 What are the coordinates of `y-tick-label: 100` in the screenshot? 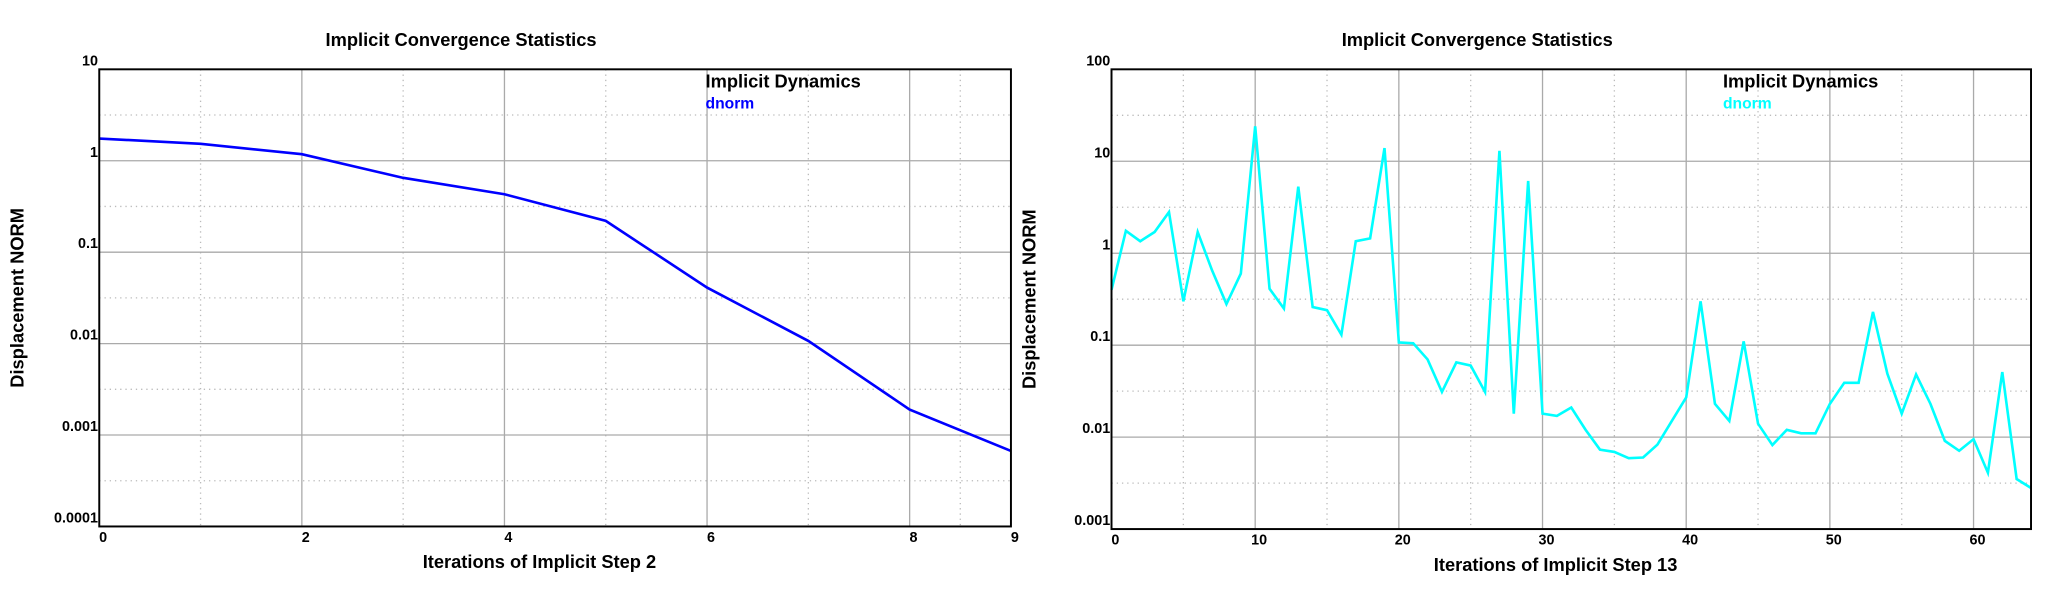 It's located at (1098, 61).